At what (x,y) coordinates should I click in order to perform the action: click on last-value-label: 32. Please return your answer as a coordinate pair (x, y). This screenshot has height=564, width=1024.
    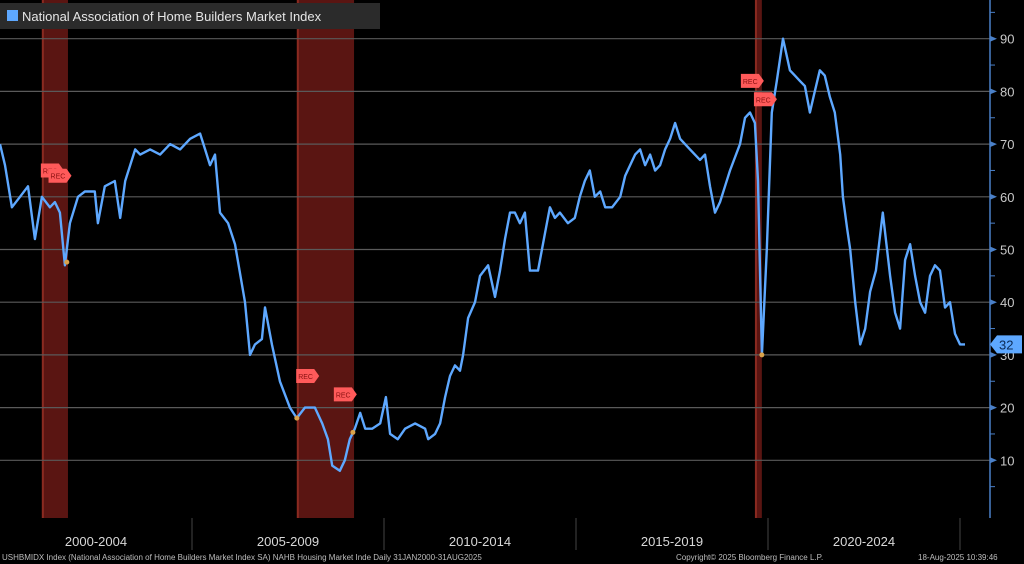
    Looking at the image, I should click on (1006, 344).